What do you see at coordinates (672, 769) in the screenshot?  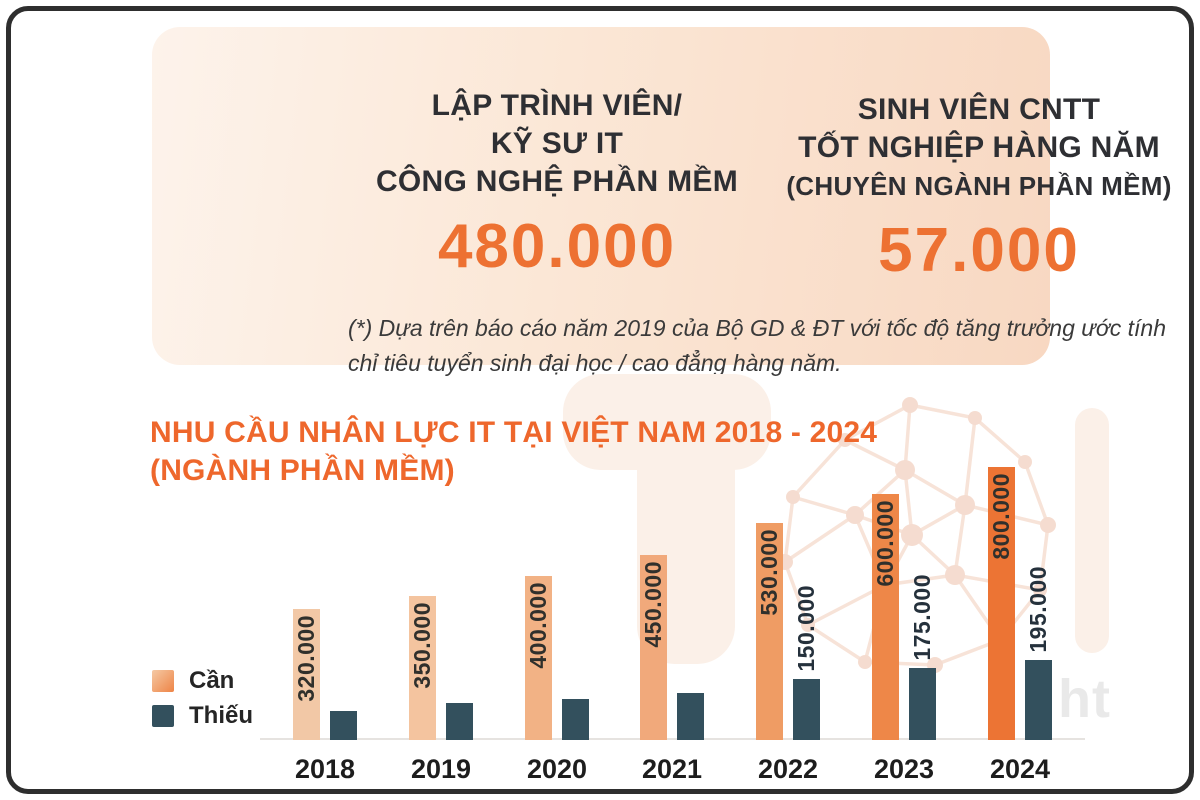 I see `x-tick-label-2021: 2021` at bounding box center [672, 769].